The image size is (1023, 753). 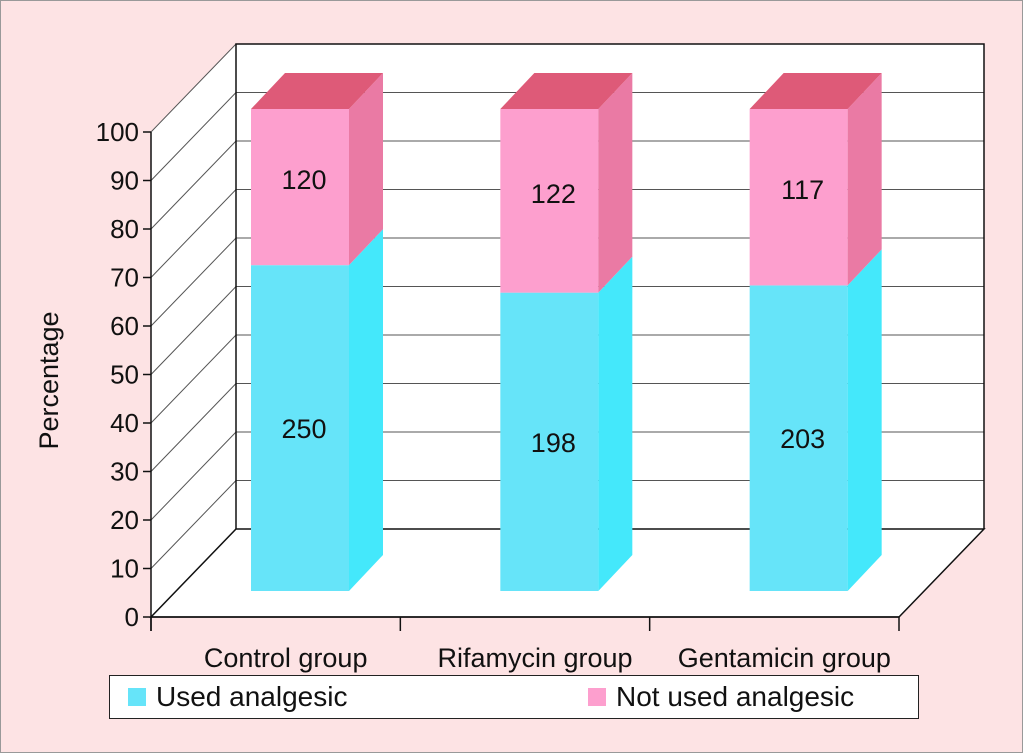 I want to click on data-label: 198, so click(x=553, y=443).